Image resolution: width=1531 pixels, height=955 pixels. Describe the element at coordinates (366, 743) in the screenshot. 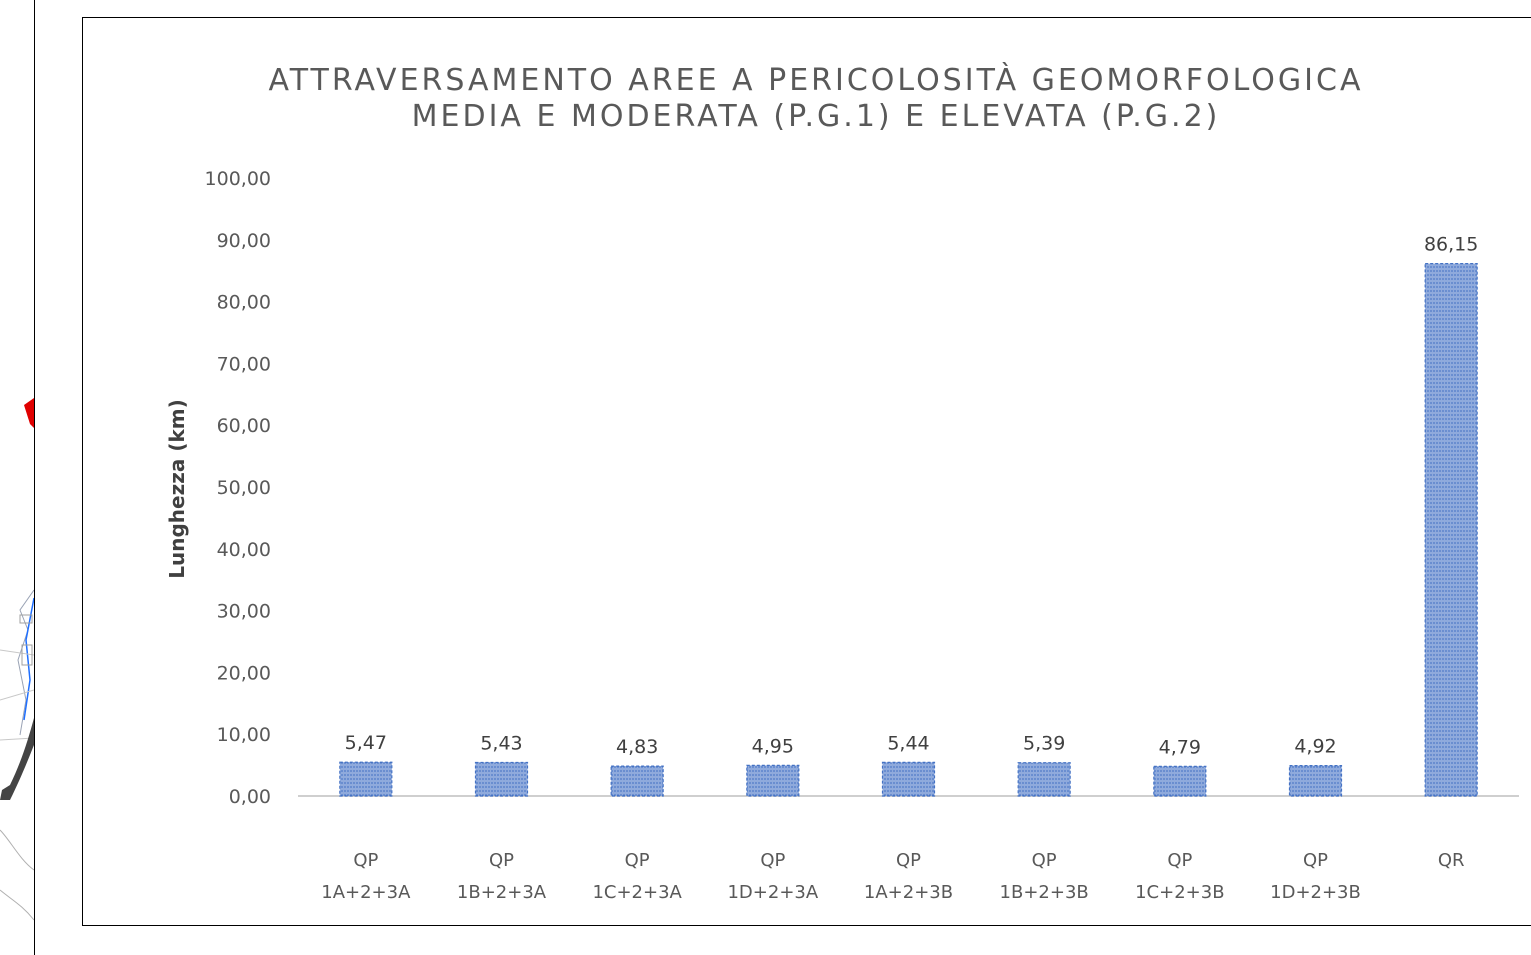

I see `data-label: 5,47` at that location.